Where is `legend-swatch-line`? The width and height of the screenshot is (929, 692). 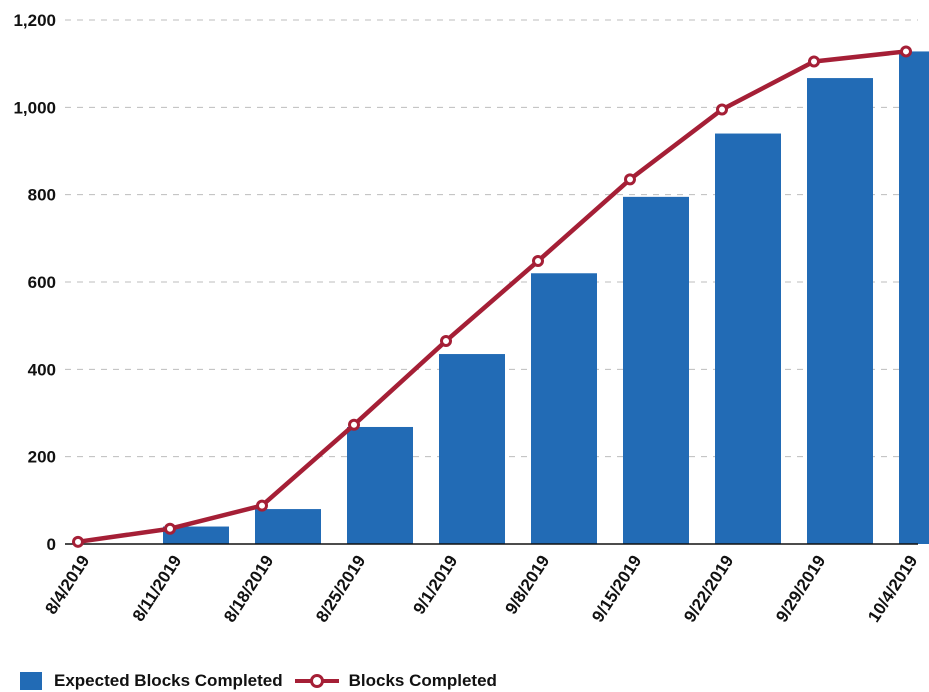 legend-swatch-line is located at coordinates (316, 681).